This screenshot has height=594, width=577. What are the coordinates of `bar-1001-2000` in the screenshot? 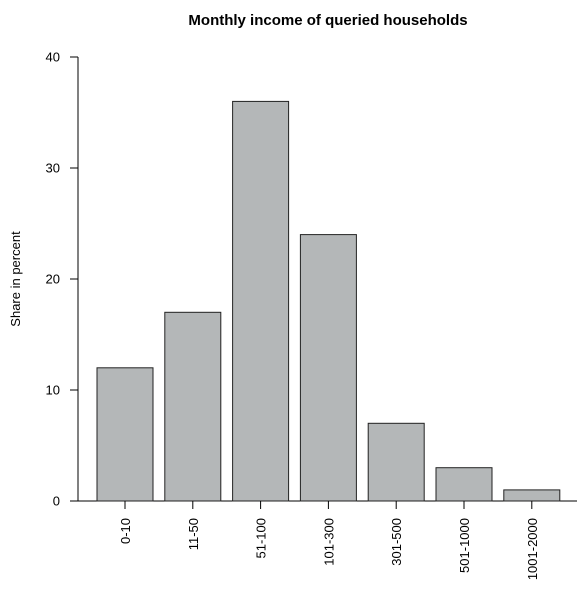 It's located at (532, 495).